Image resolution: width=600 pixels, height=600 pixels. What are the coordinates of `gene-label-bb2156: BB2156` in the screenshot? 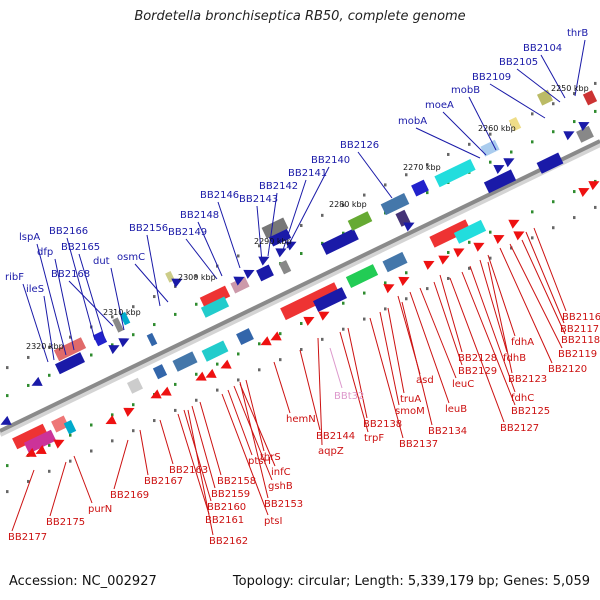 It's located at (148, 228).